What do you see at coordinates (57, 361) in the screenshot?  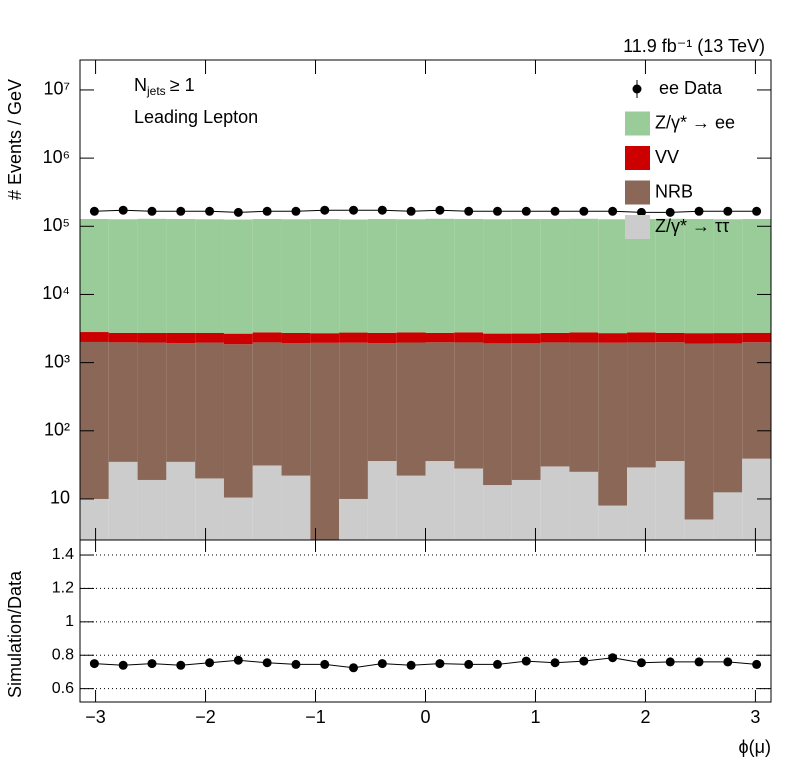 I see `y-tick-label: 10³` at bounding box center [57, 361].